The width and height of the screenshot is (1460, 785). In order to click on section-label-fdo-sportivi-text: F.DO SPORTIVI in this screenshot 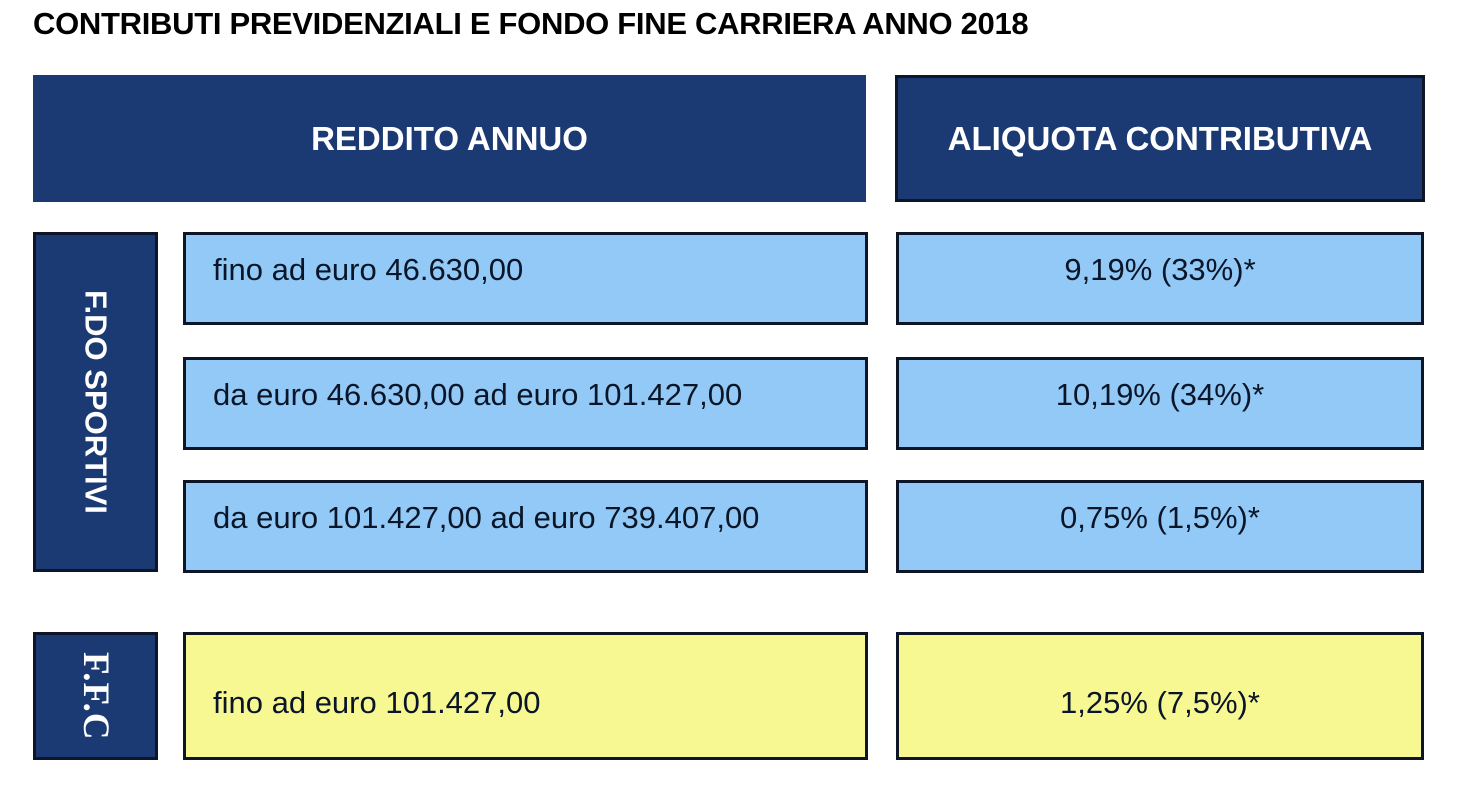, I will do `click(96, 402)`.